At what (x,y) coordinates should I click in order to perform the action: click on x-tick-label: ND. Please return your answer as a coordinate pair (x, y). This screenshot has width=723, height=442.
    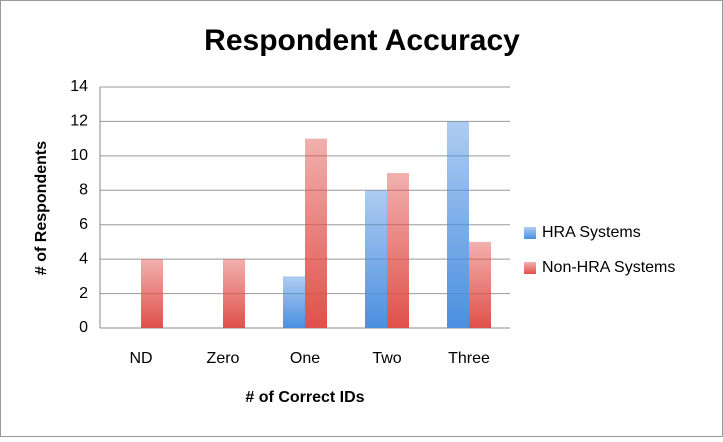
    Looking at the image, I should click on (140, 358).